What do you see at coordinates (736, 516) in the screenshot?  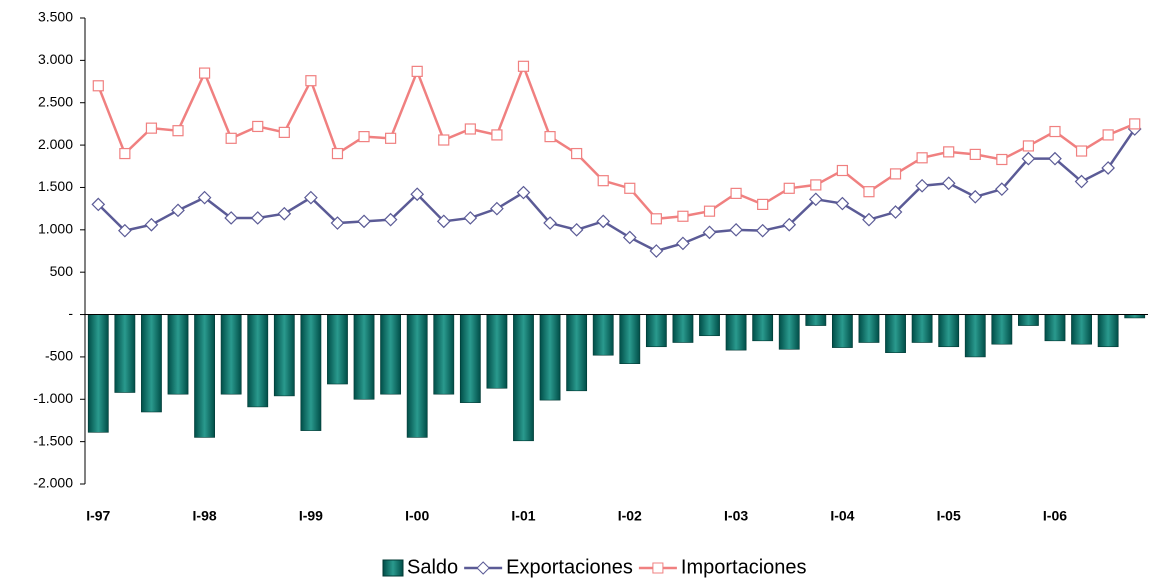 I see `x-tick-label: I-03` at bounding box center [736, 516].